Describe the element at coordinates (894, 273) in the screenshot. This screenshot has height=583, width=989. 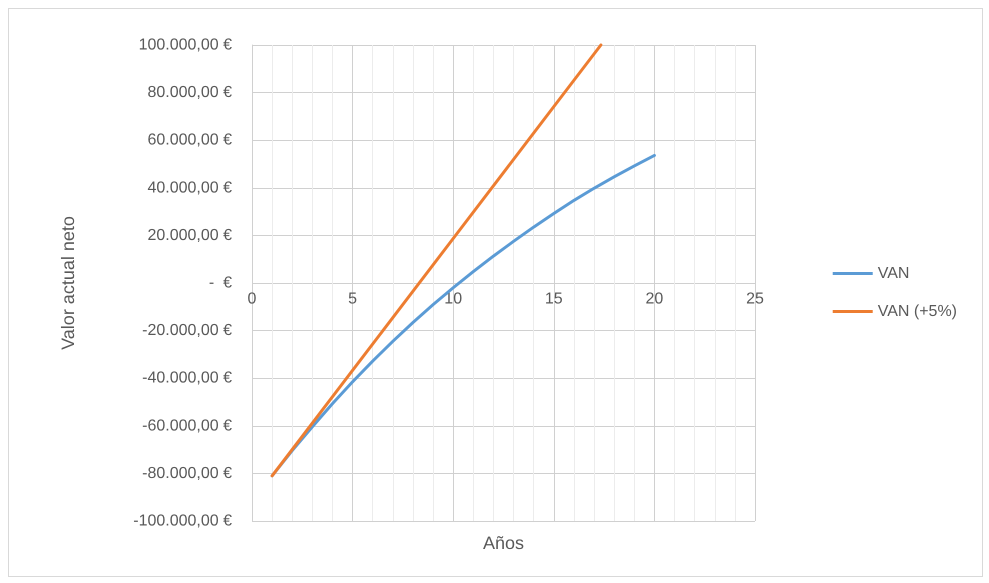
I see `legend-label: VAN` at that location.